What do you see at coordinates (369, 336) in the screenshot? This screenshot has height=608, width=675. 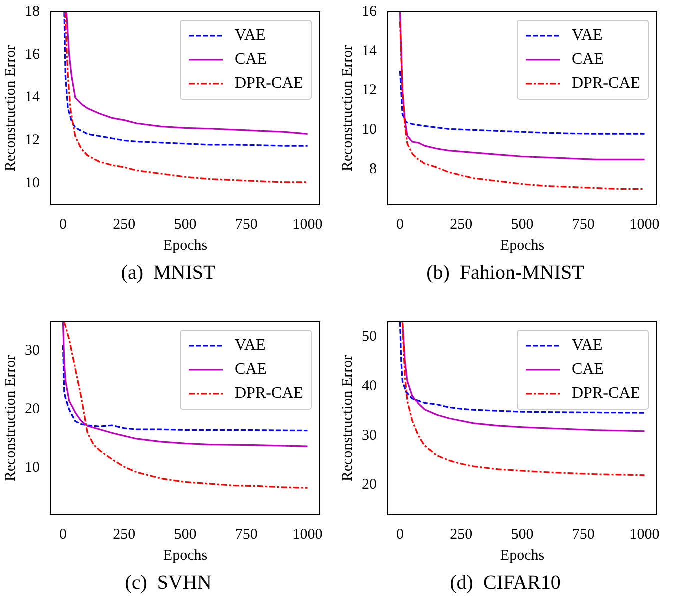 I see `y-tick-label: 50` at bounding box center [369, 336].